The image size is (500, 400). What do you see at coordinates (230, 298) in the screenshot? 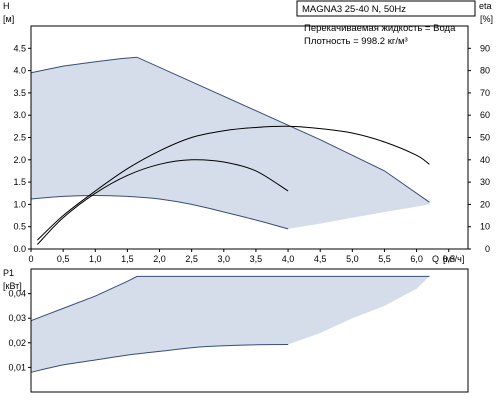
I see `power-range-upper-edge` at bounding box center [230, 298].